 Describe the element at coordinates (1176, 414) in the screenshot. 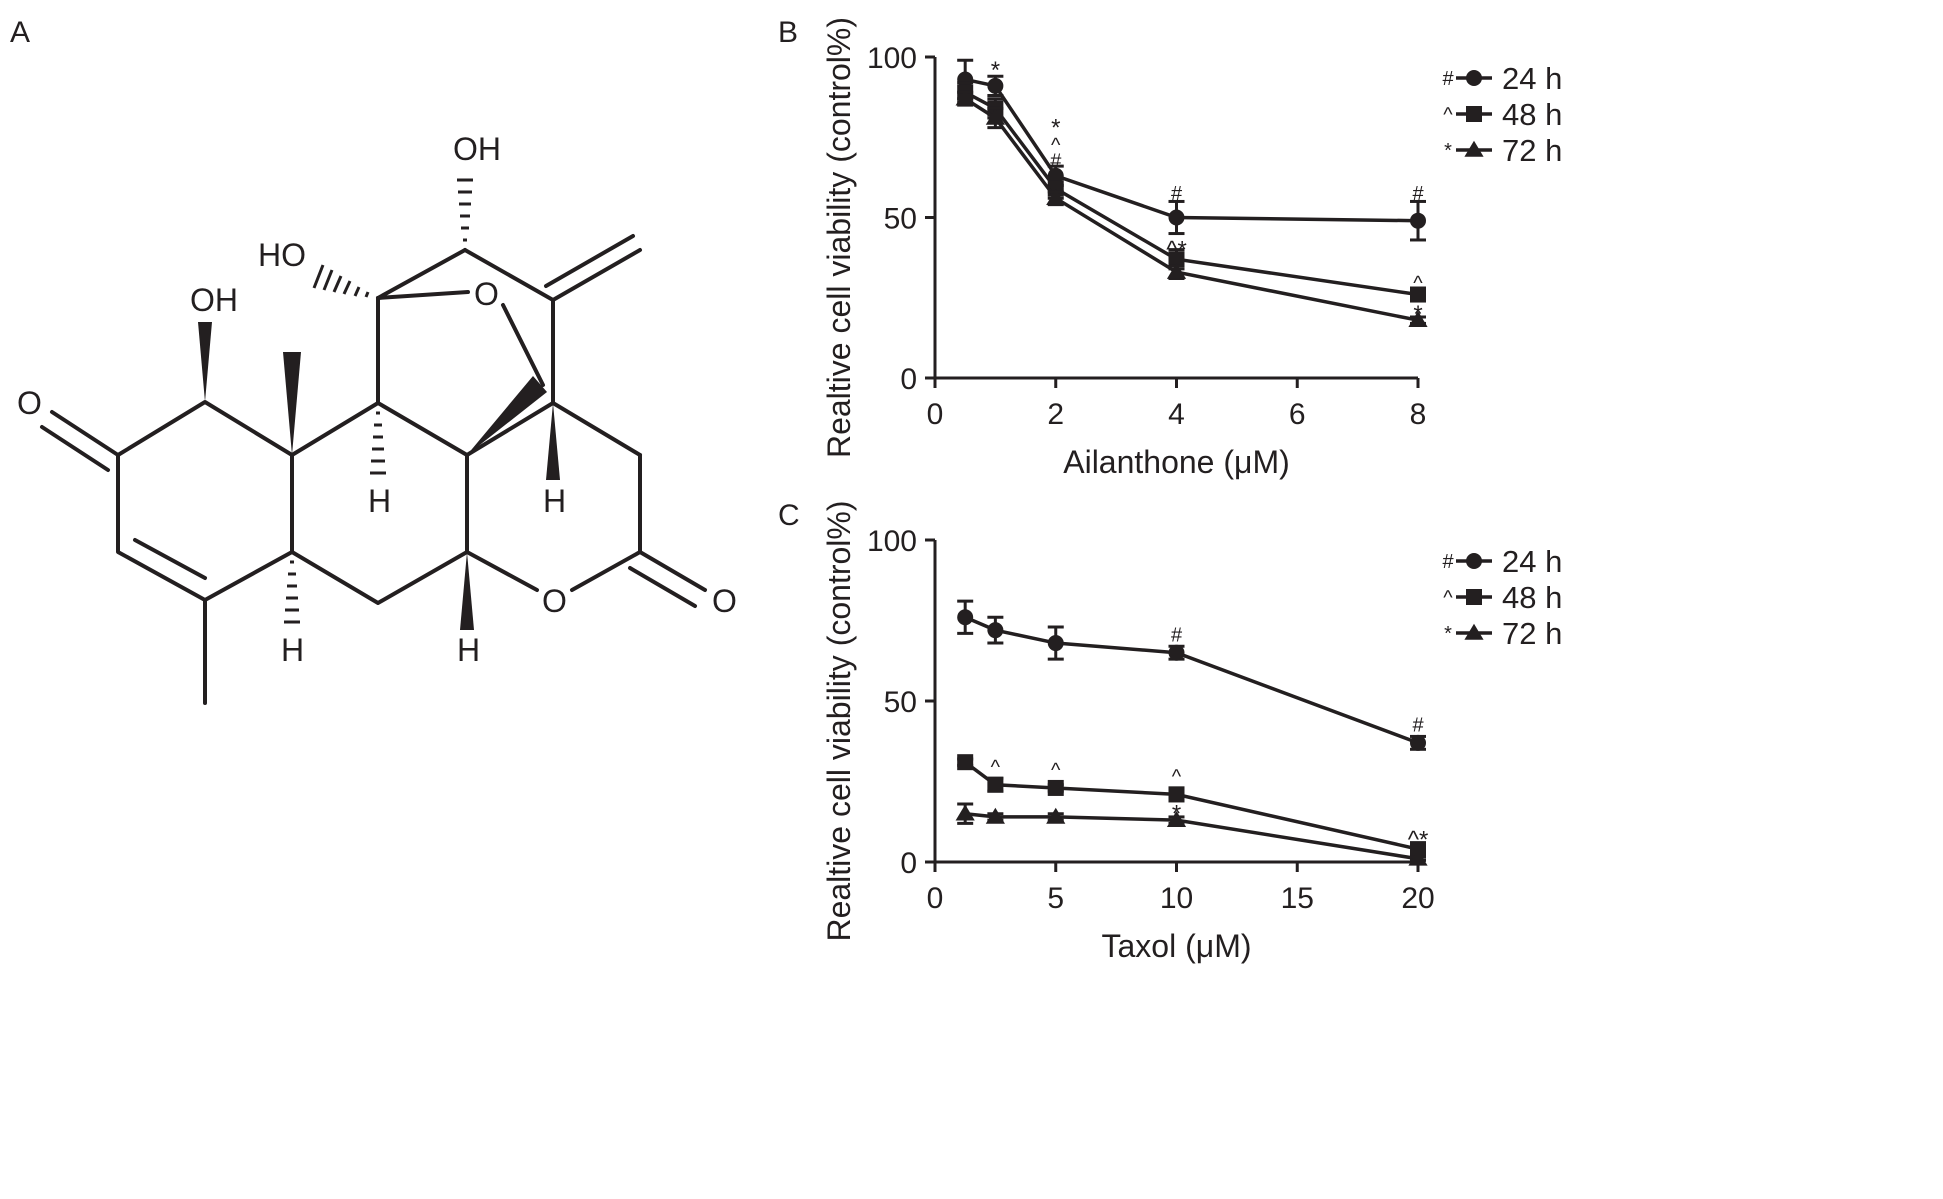

I see `x-tick-label: 4` at that location.